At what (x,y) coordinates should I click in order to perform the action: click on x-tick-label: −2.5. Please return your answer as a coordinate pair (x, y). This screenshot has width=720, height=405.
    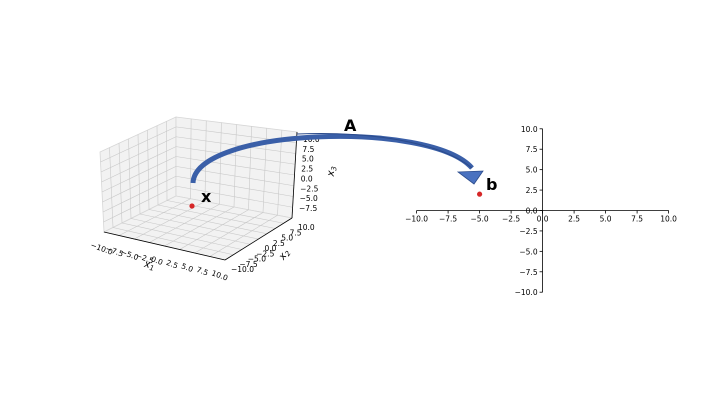
    Looking at the image, I should click on (511, 219).